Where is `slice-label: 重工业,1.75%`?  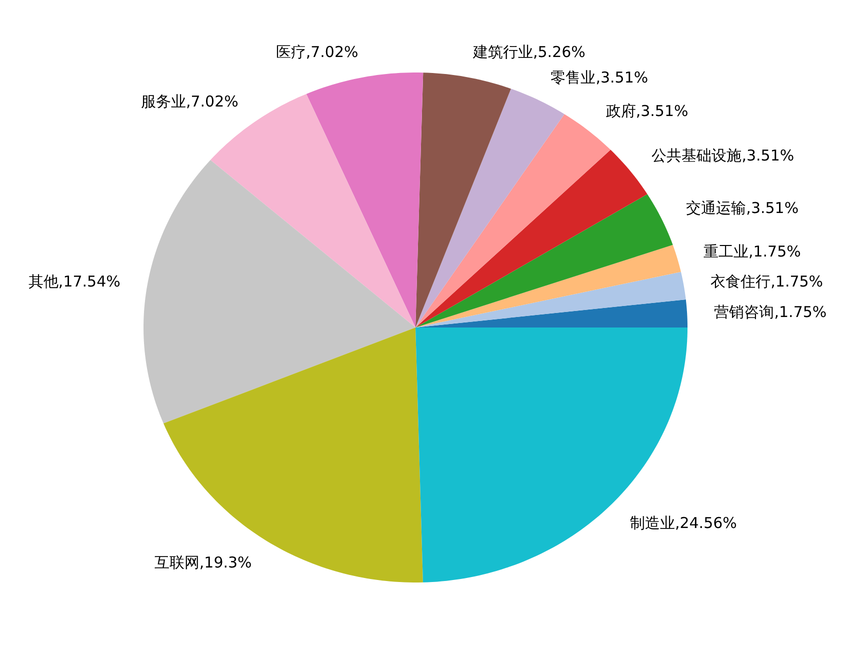 slice-label: 重工业,1.75% is located at coordinates (752, 251).